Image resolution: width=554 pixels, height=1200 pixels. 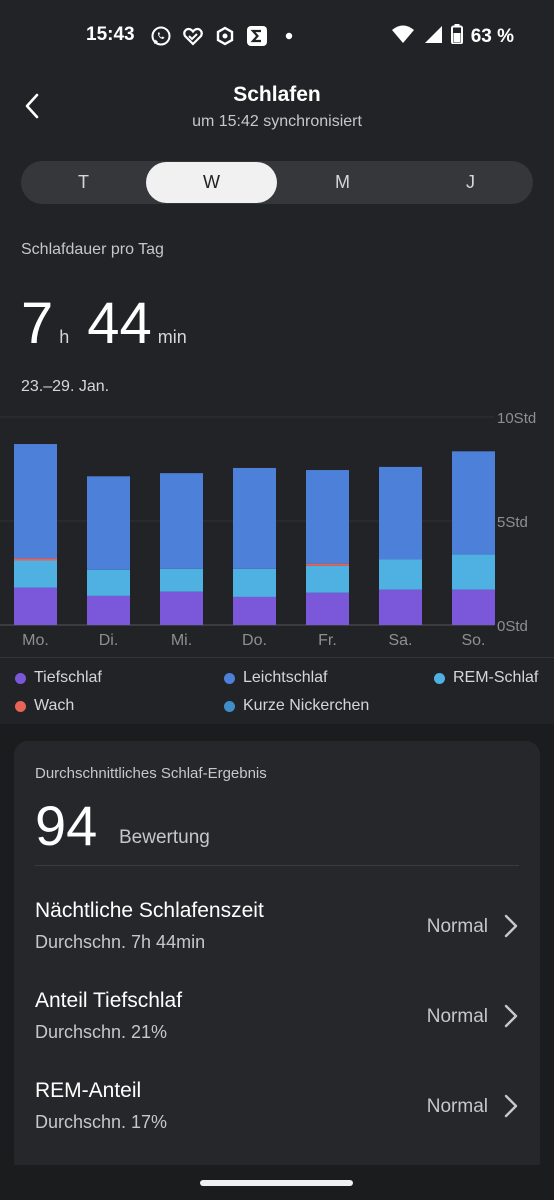 I want to click on tab-week: W, so click(x=211, y=182).